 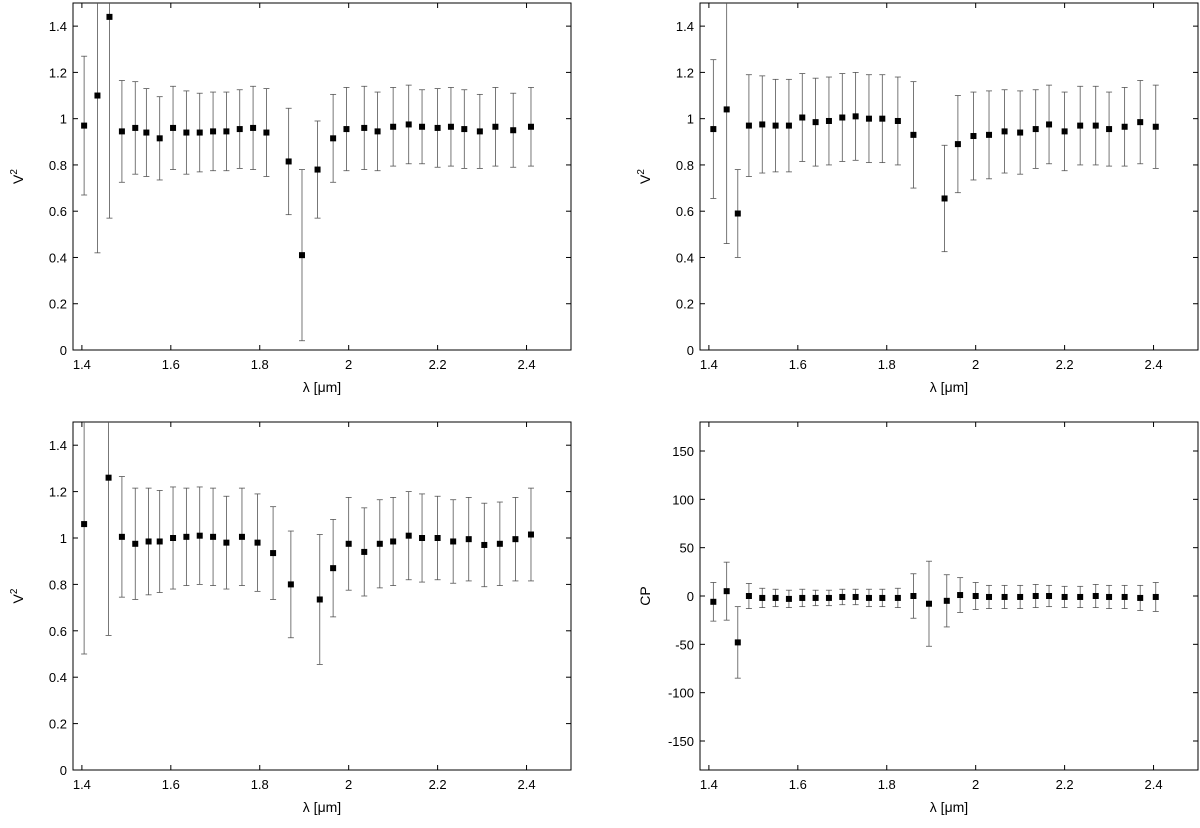 I want to click on y-axis-label-text: CP, so click(x=645, y=595).